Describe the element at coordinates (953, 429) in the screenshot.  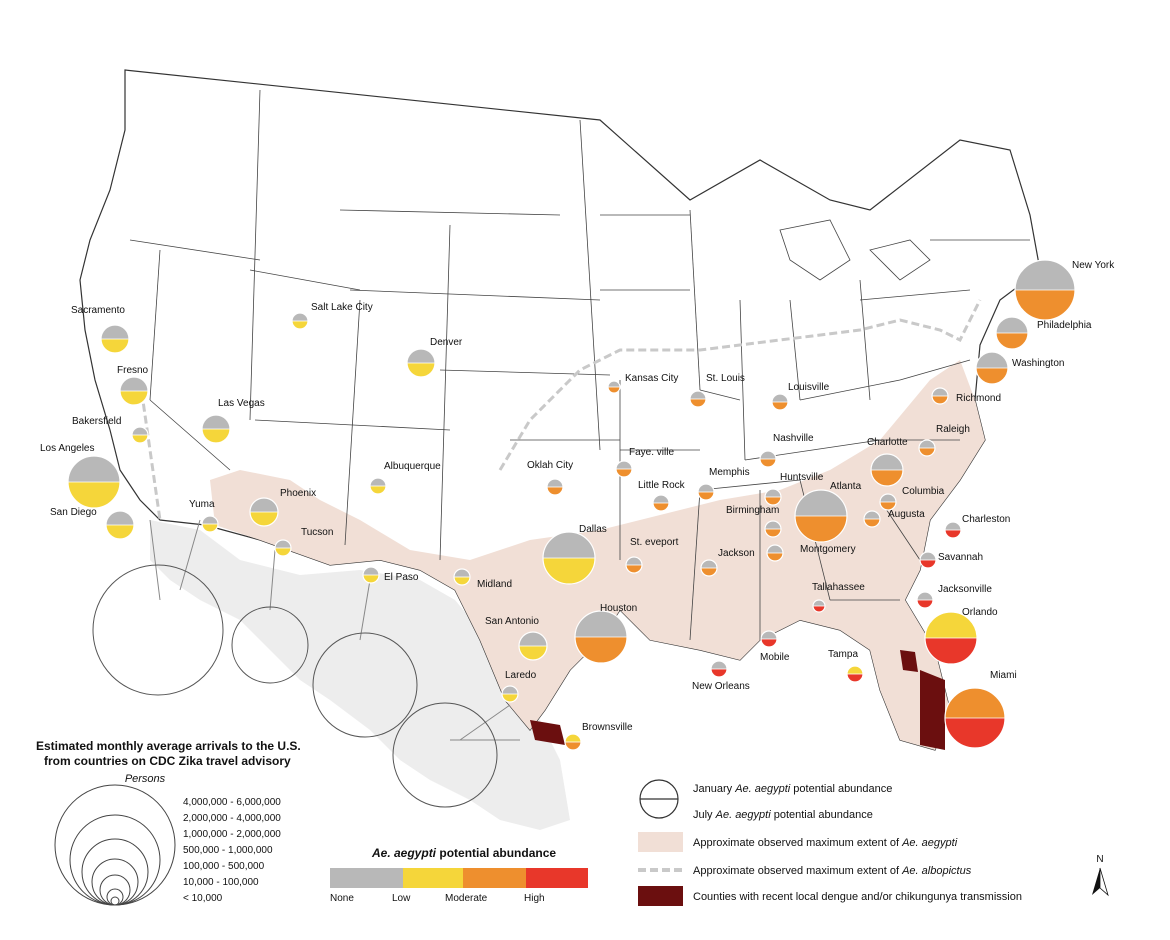
I see `city-label-raleigh: Raleigh` at that location.